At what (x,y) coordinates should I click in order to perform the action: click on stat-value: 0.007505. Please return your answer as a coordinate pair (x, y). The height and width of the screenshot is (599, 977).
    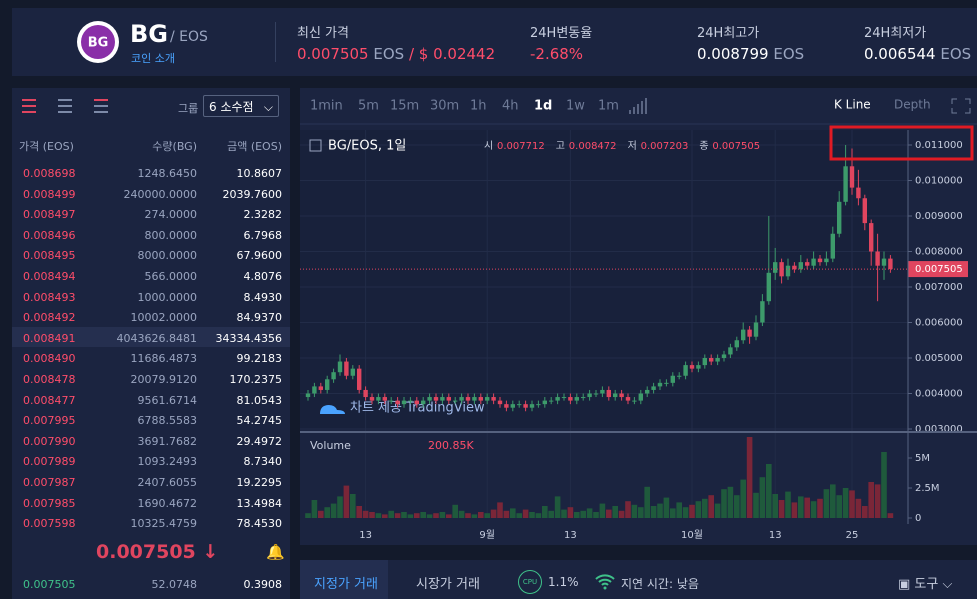
    Looking at the image, I should click on (333, 54).